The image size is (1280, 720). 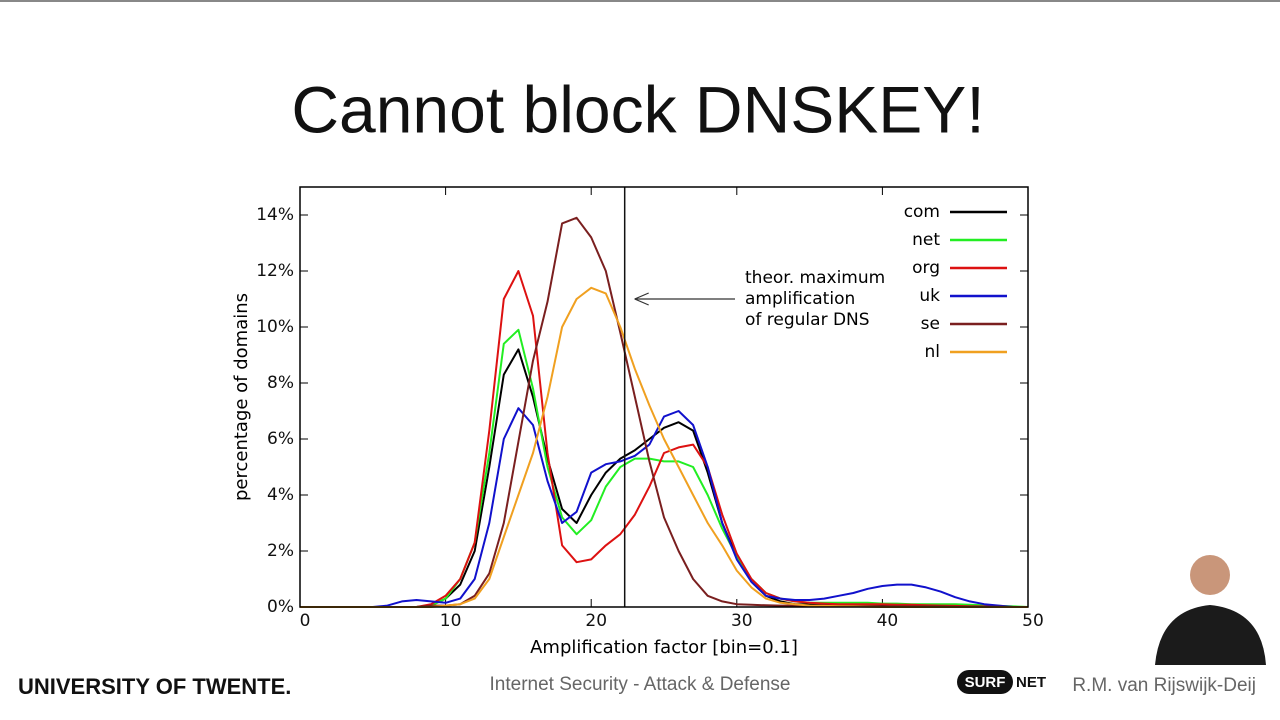 I want to click on annotation-text: theor. maximum, so click(x=815, y=278).